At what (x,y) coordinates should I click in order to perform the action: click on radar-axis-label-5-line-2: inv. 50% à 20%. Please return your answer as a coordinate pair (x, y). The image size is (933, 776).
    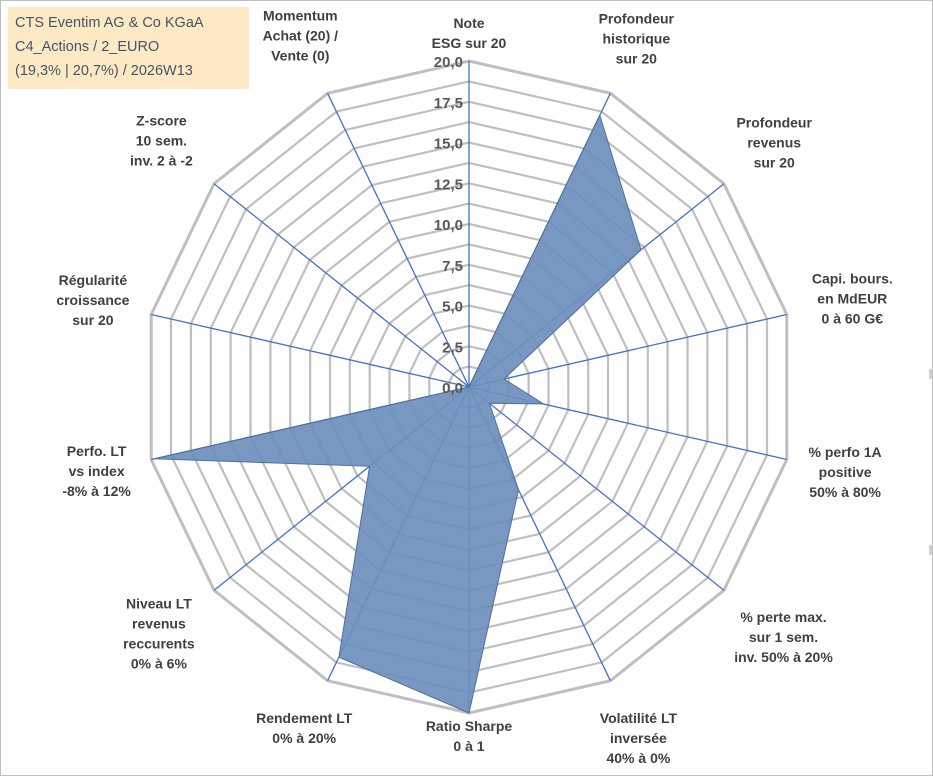
    Looking at the image, I should click on (783, 657).